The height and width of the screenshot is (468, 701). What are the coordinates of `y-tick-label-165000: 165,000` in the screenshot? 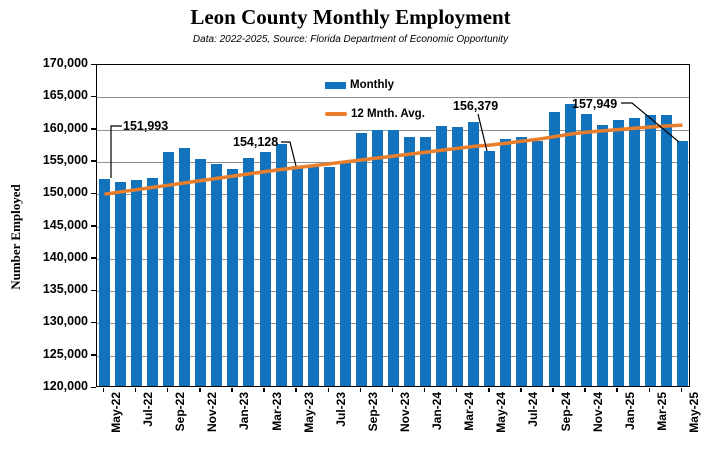 It's located at (65, 95).